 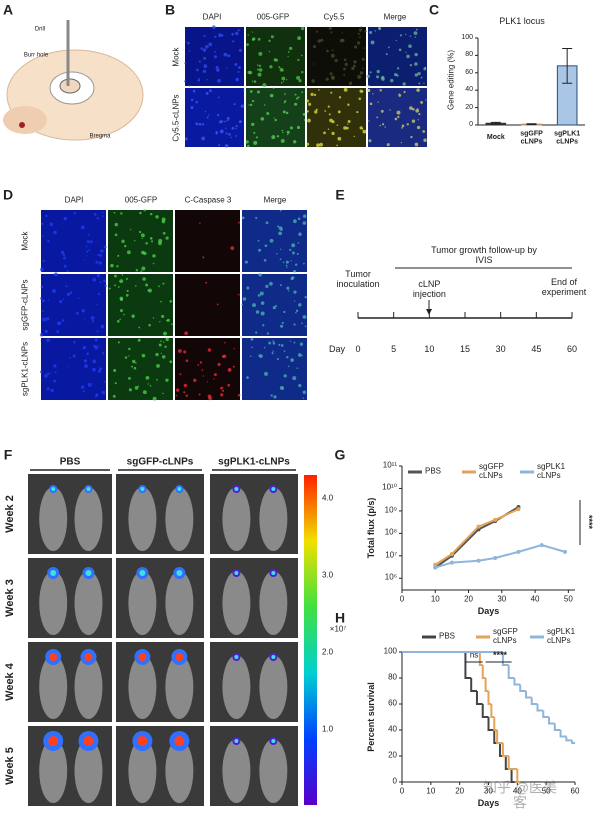 What do you see at coordinates (491, 471) in the screenshot?
I see `legend-label: sgGFP cLNPs` at bounding box center [491, 471].